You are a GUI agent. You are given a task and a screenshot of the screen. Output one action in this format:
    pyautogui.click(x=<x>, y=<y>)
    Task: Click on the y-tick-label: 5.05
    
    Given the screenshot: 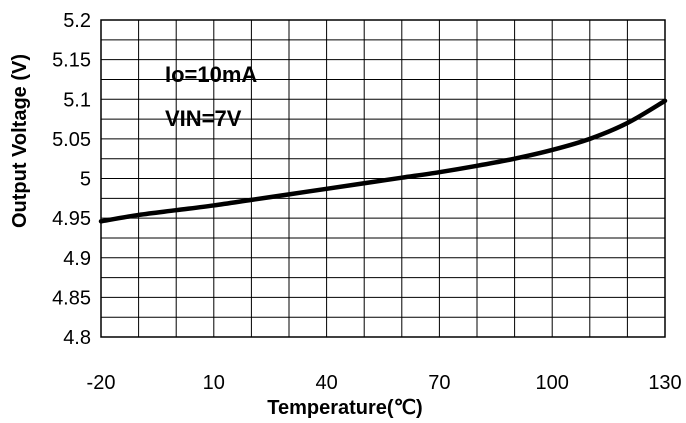 What is the action you would take?
    pyautogui.click(x=71, y=140)
    